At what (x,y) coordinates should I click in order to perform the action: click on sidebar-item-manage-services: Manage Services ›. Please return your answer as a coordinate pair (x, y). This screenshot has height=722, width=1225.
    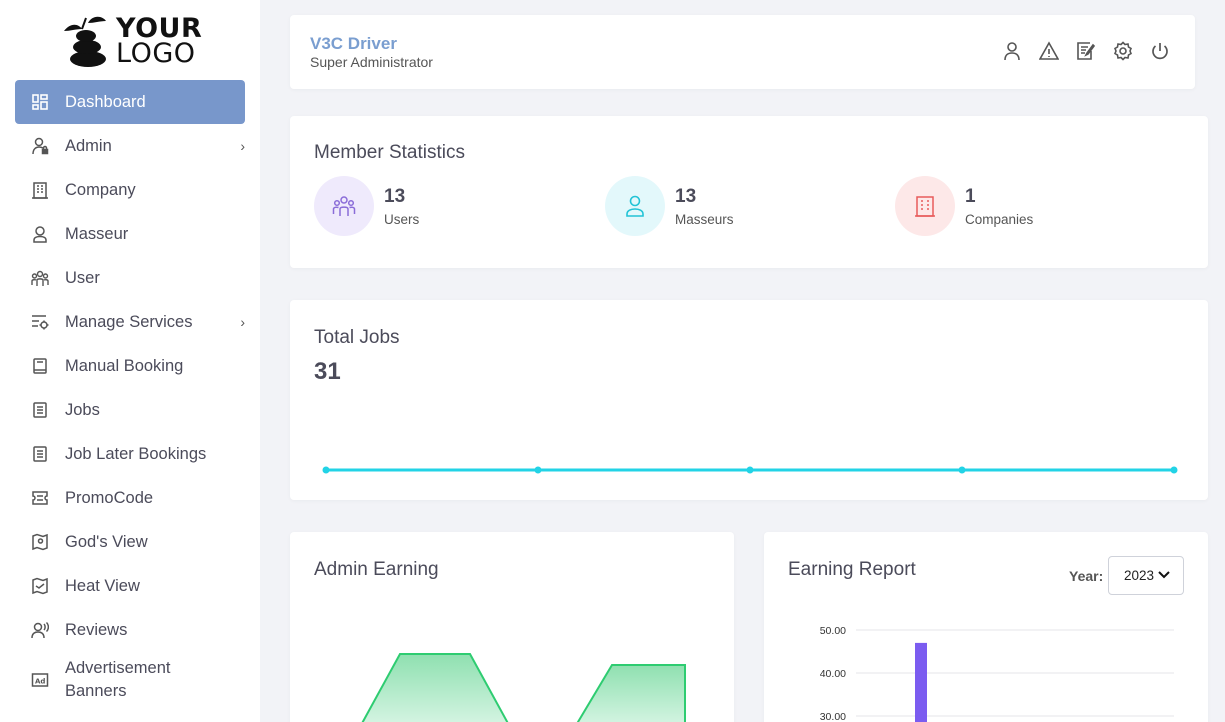
    Looking at the image, I should click on (130, 322).